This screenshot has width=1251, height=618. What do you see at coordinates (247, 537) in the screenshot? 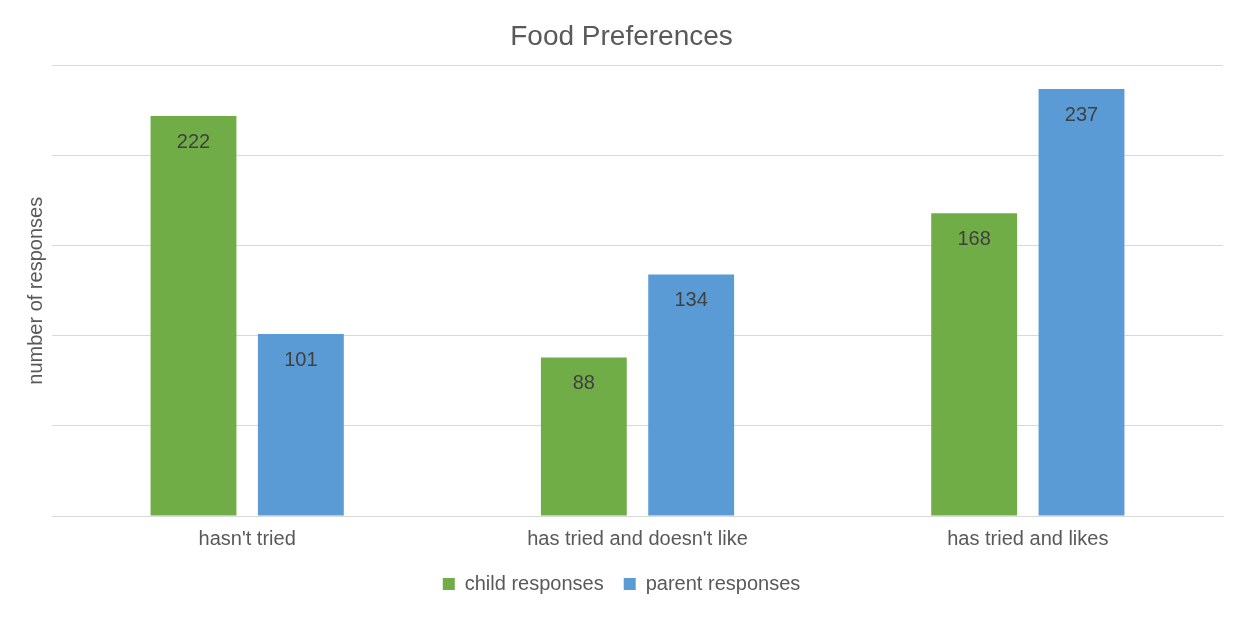
I see `x-tick-label: hasn't tried` at bounding box center [247, 537].